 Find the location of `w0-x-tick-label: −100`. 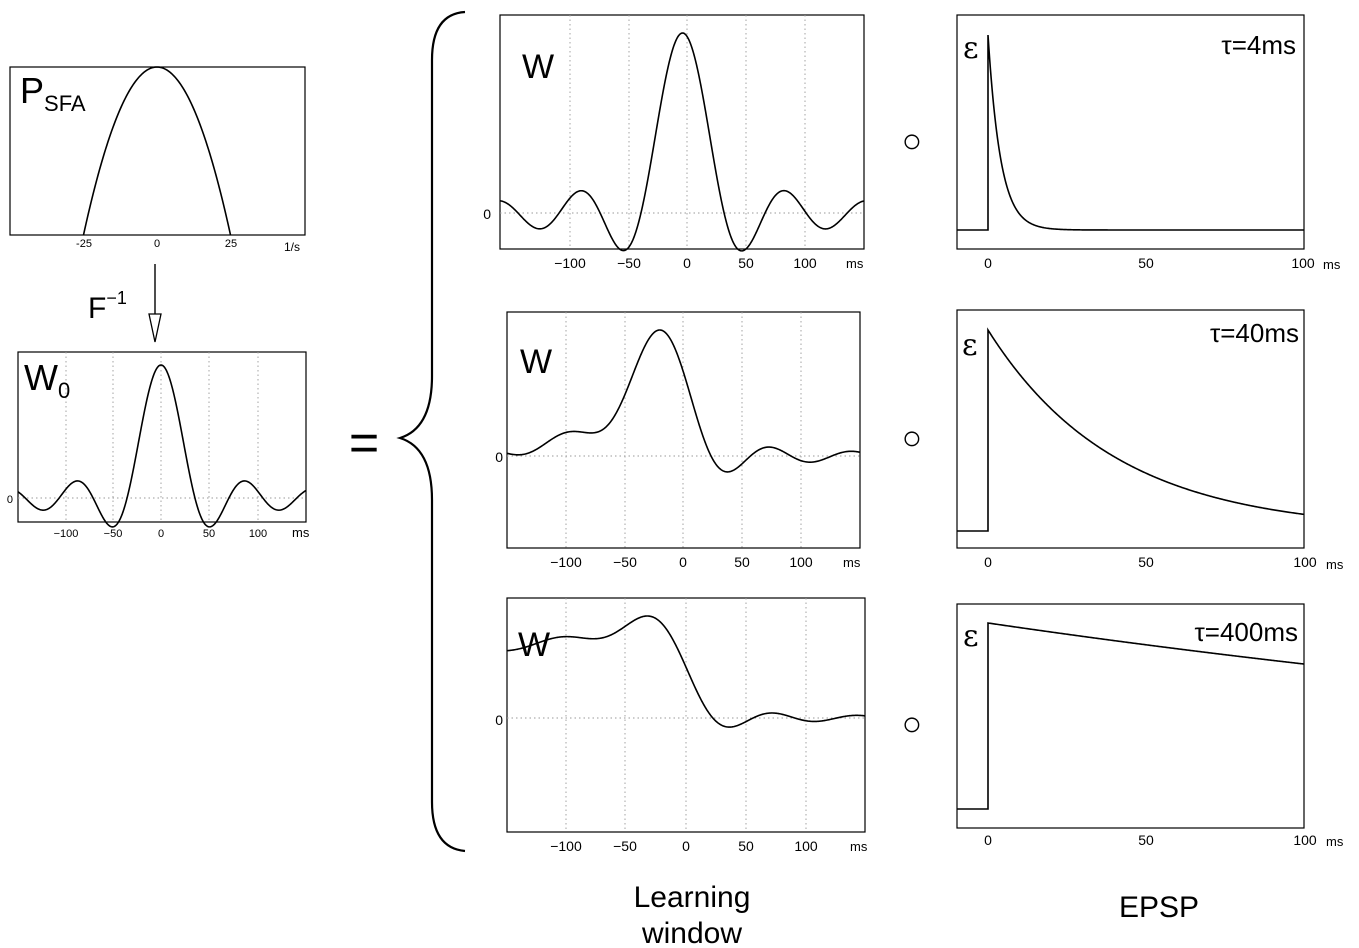

w0-x-tick-label: −100 is located at coordinates (66, 534).